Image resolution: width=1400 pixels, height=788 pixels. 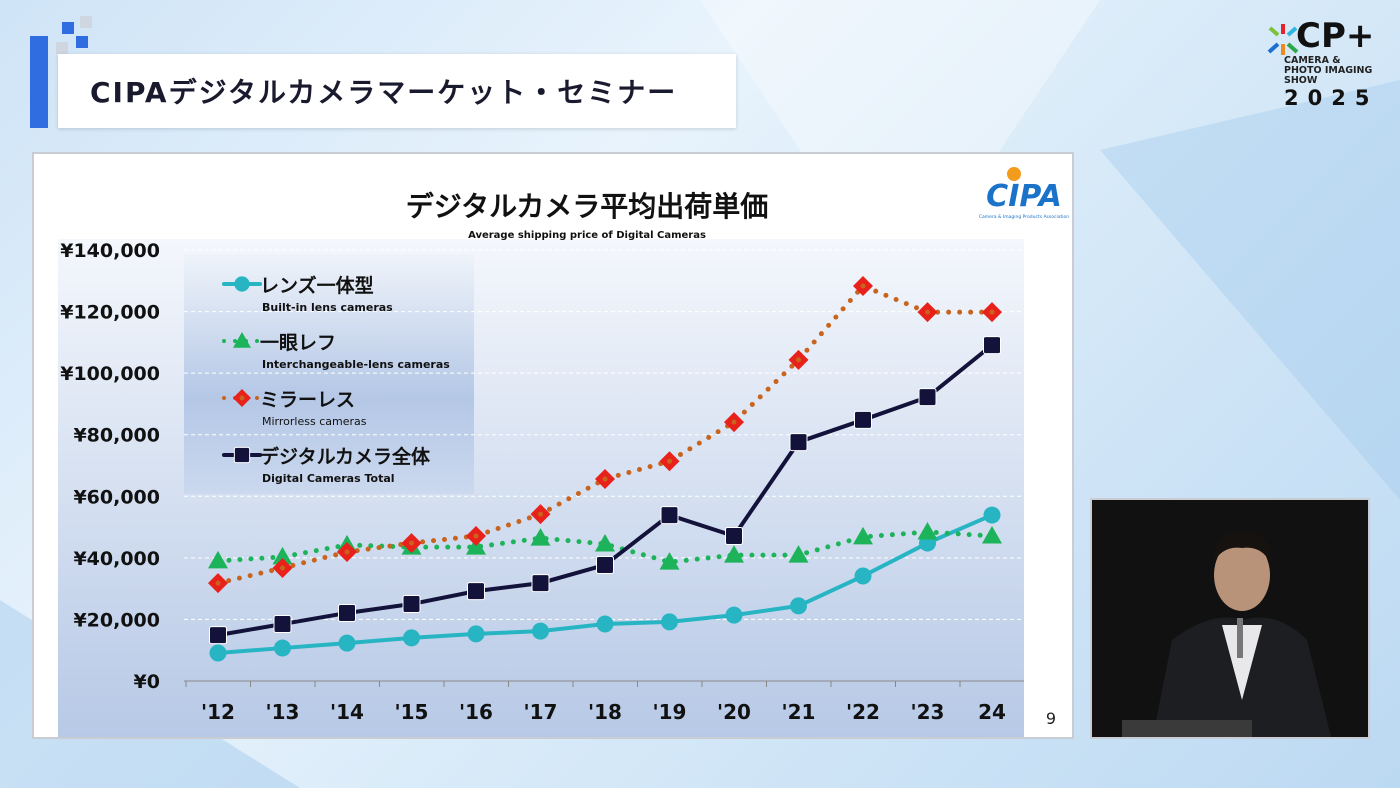 What do you see at coordinates (734, 712) in the screenshot?
I see `x-tick-label: '20` at bounding box center [734, 712].